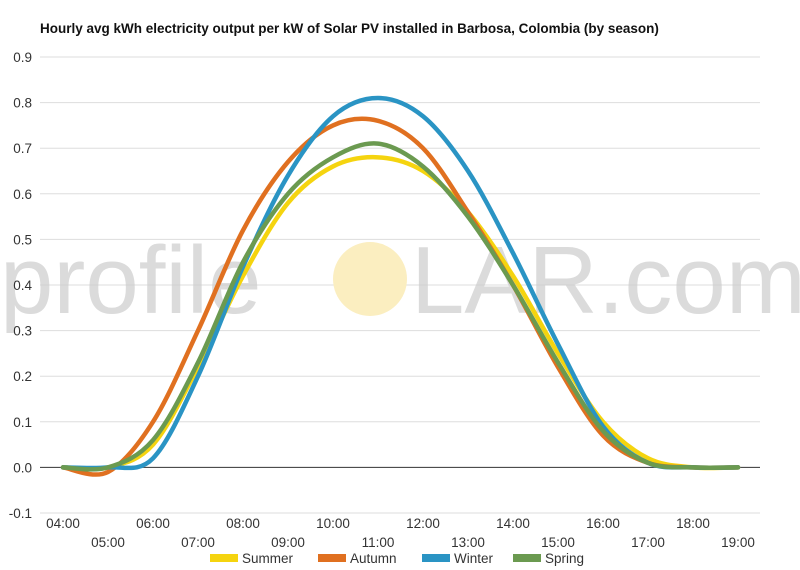 This screenshot has width=800, height=570. What do you see at coordinates (20, 513) in the screenshot?
I see `y-tick-label: -0.1` at bounding box center [20, 513].